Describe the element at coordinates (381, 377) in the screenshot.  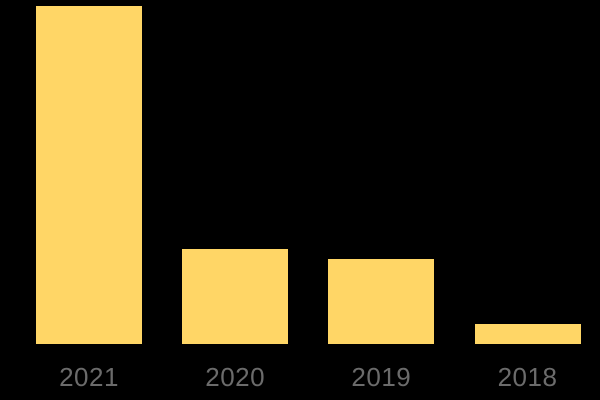
I see `x-axis-tick-label-2019: 2019` at that location.